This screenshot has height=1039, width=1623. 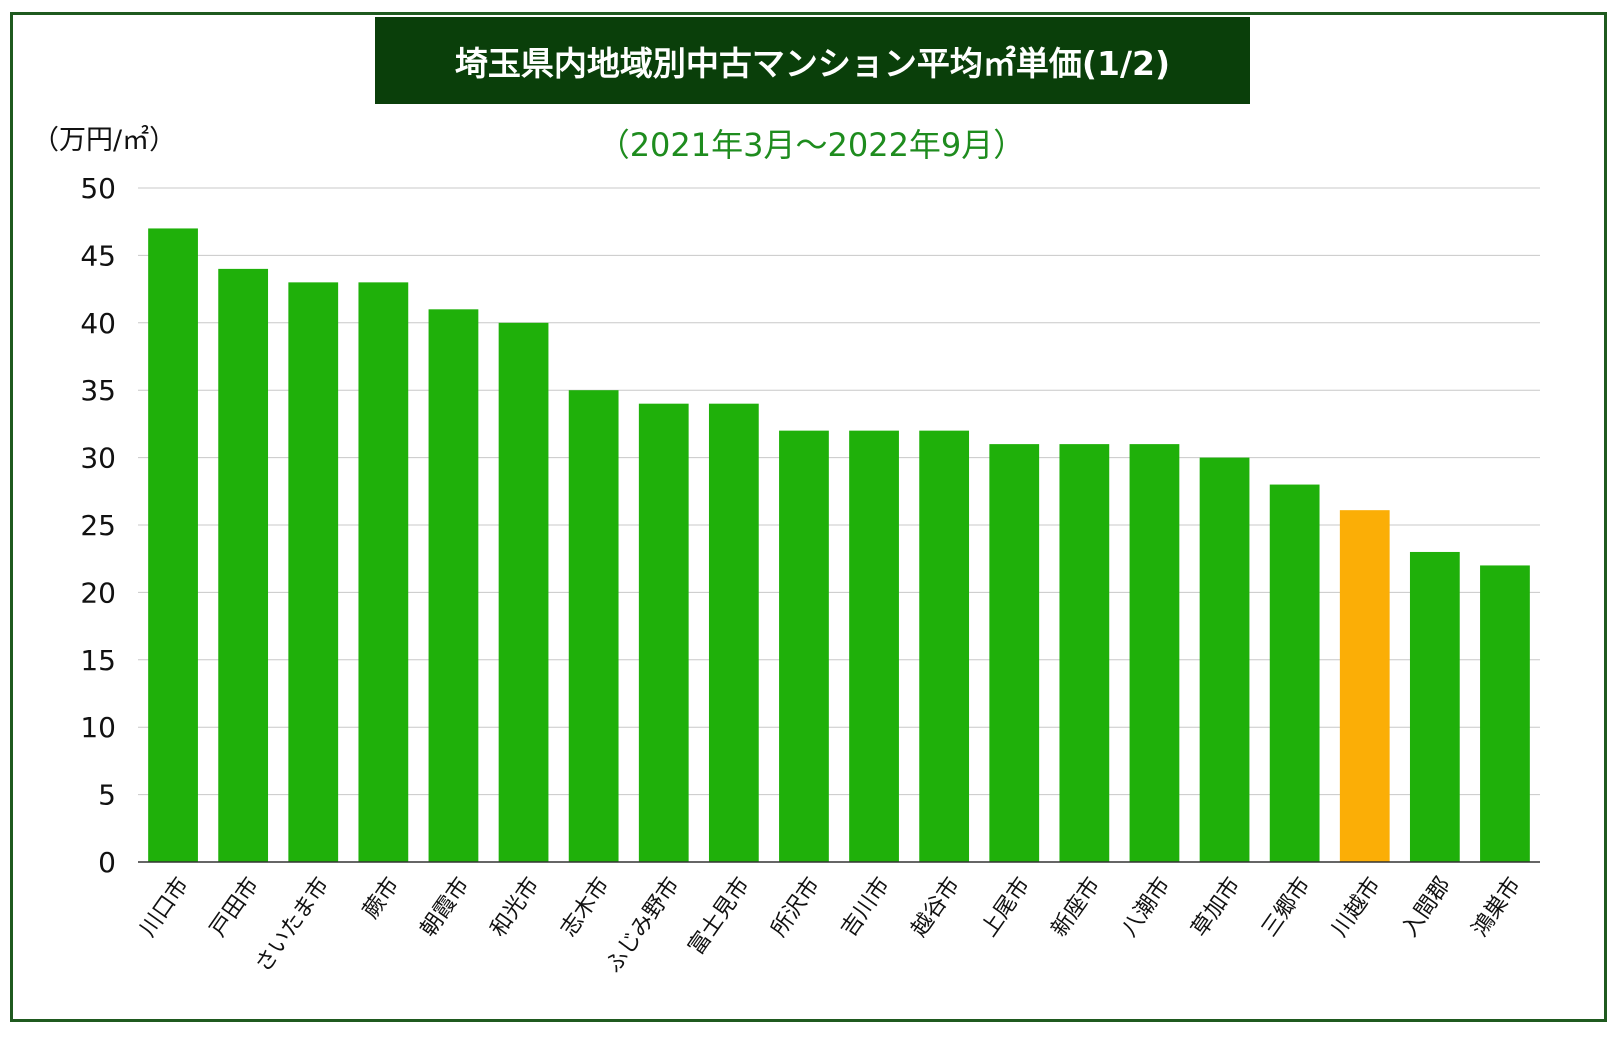 I want to click on chart-subtitle: （2021年3月～2022年9月）, so click(x=811, y=145).